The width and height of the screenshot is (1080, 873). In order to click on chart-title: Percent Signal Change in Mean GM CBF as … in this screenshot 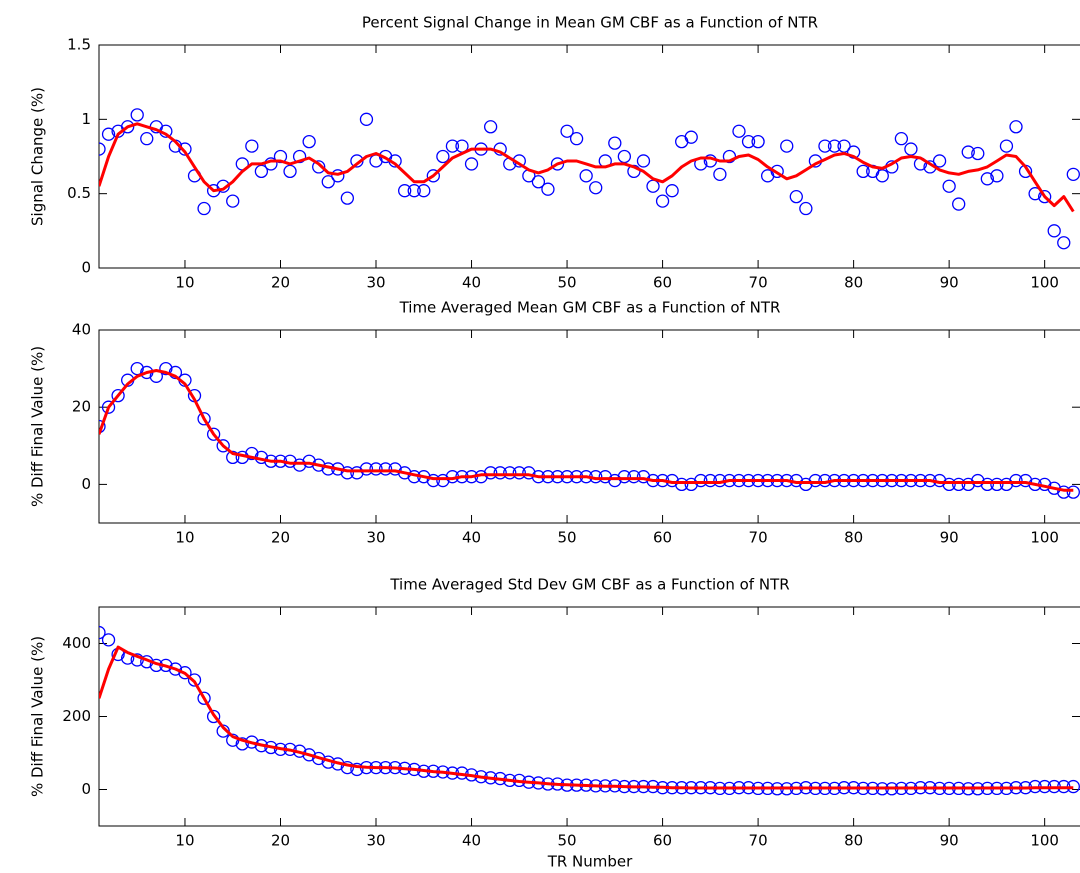, I will do `click(590, 23)`.